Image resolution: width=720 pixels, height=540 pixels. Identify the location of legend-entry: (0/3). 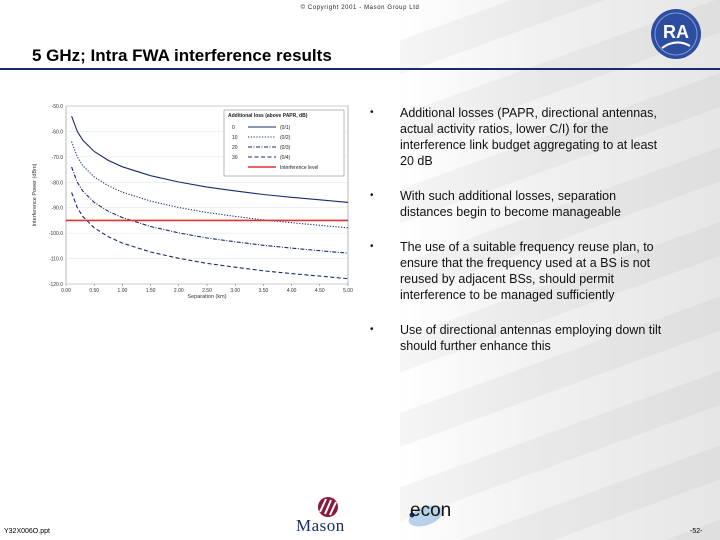
(285, 148).